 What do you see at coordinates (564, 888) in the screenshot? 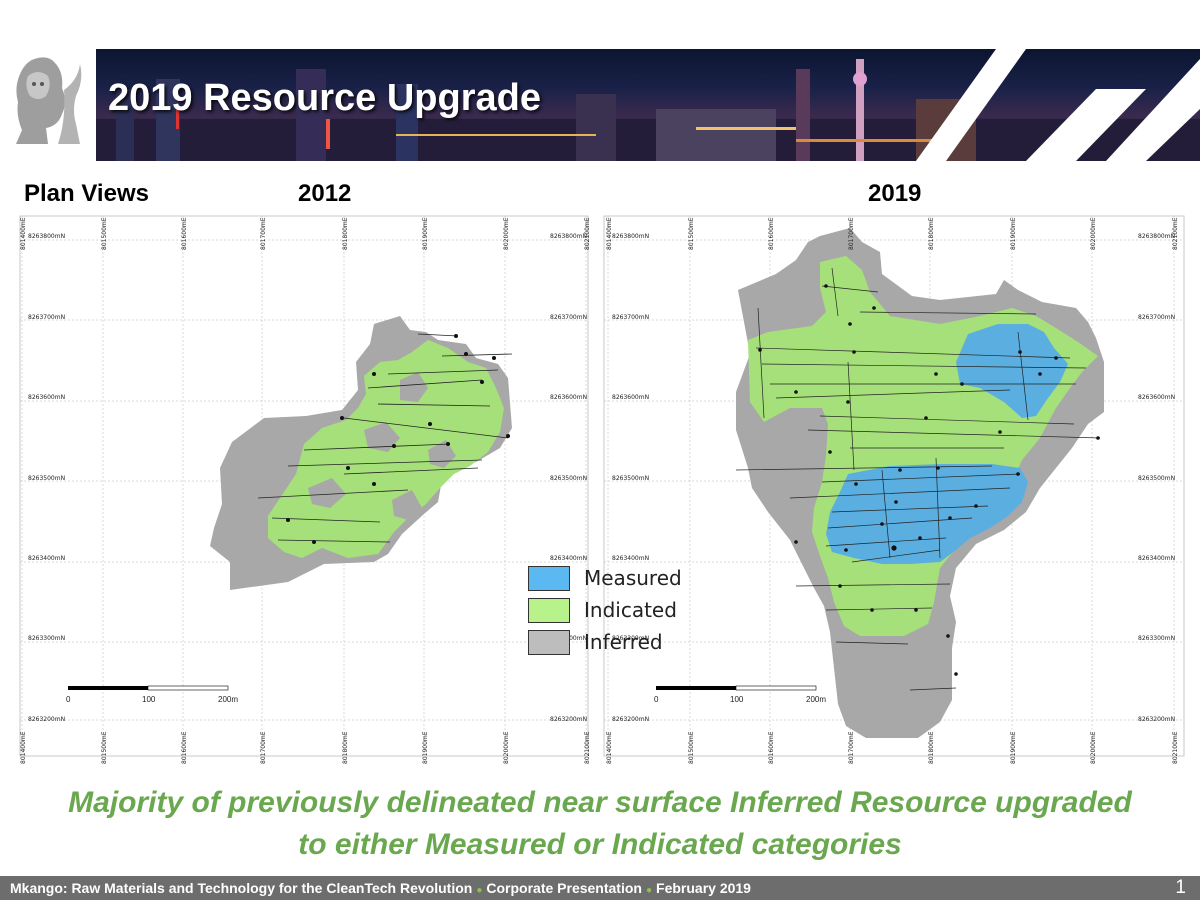
I see `footer-presentation: Corporate Presentation` at bounding box center [564, 888].